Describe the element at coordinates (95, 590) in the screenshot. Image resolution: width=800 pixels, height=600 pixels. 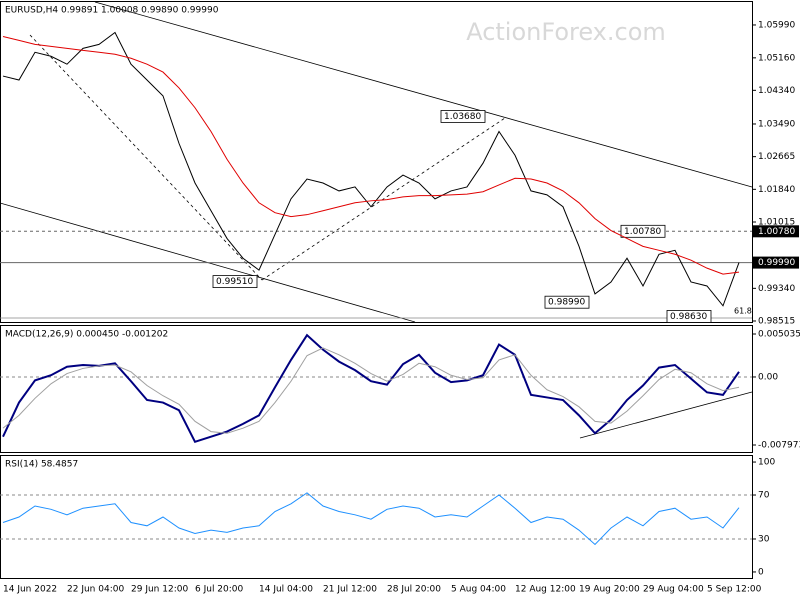
I see `x-tick-label: 22 Jun 04:00` at that location.